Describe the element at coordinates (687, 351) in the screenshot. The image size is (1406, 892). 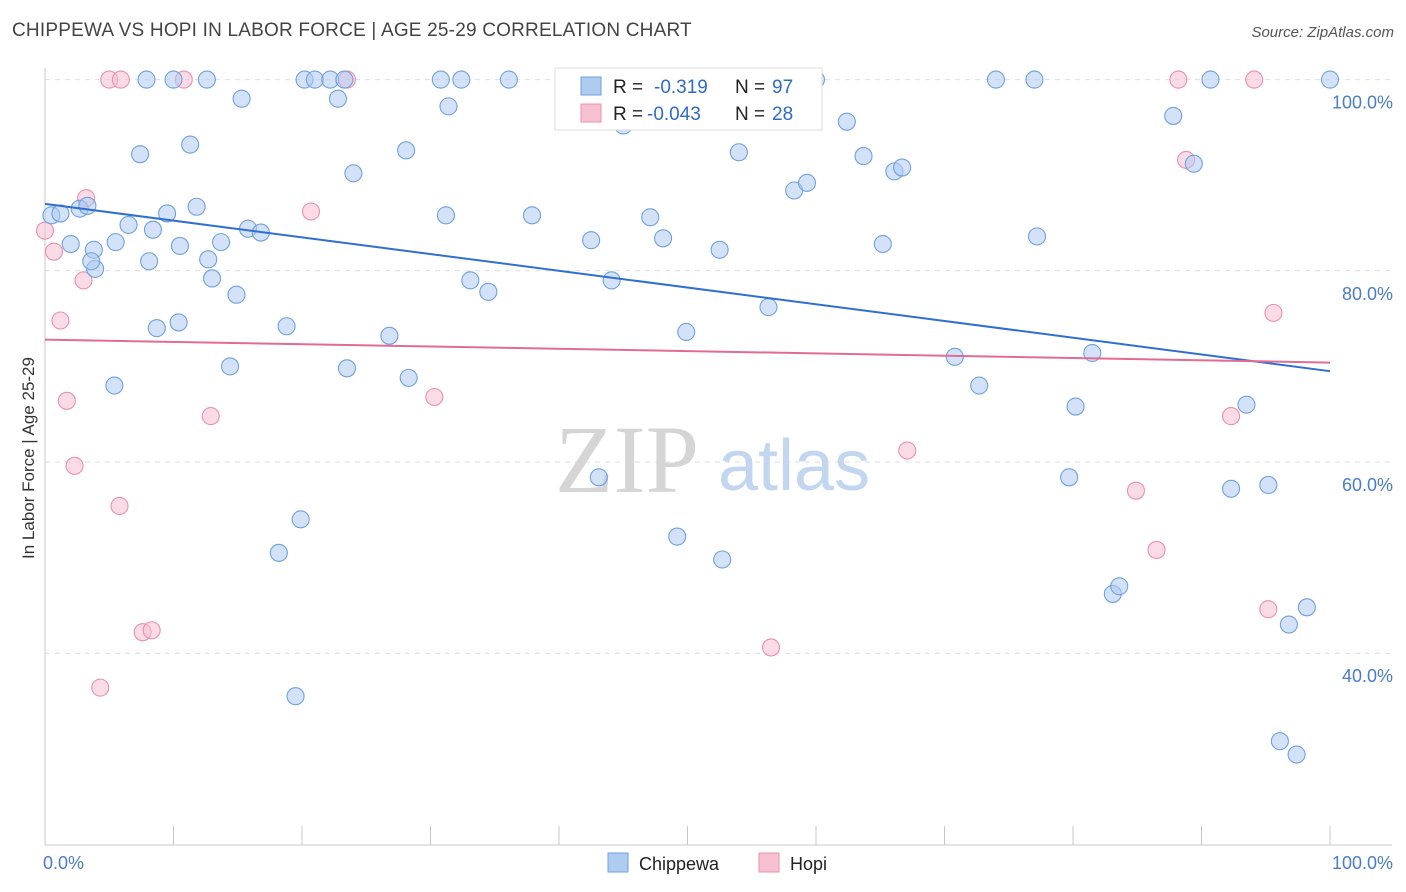
I see `hopi-trend-line` at that location.